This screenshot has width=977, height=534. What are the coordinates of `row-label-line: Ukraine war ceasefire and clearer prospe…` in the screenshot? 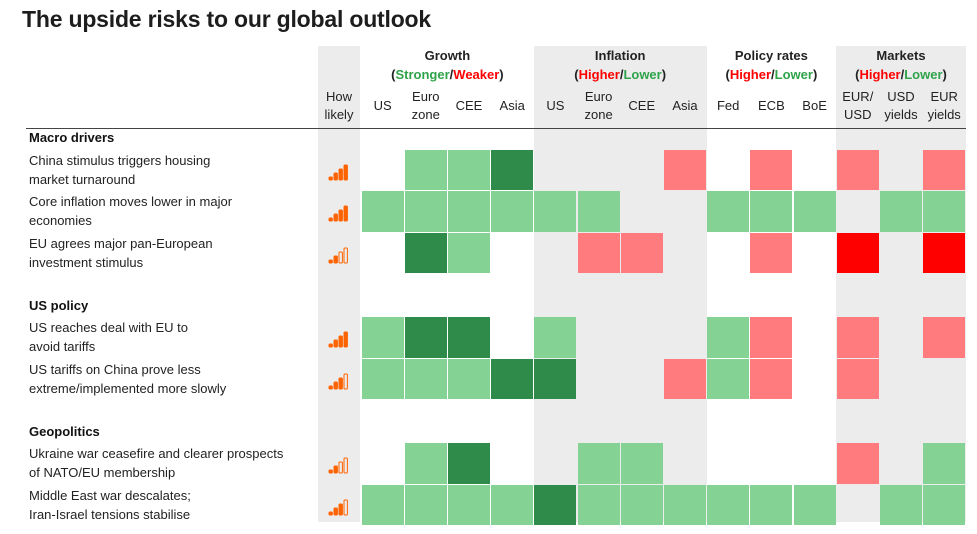 It's located at (156, 454).